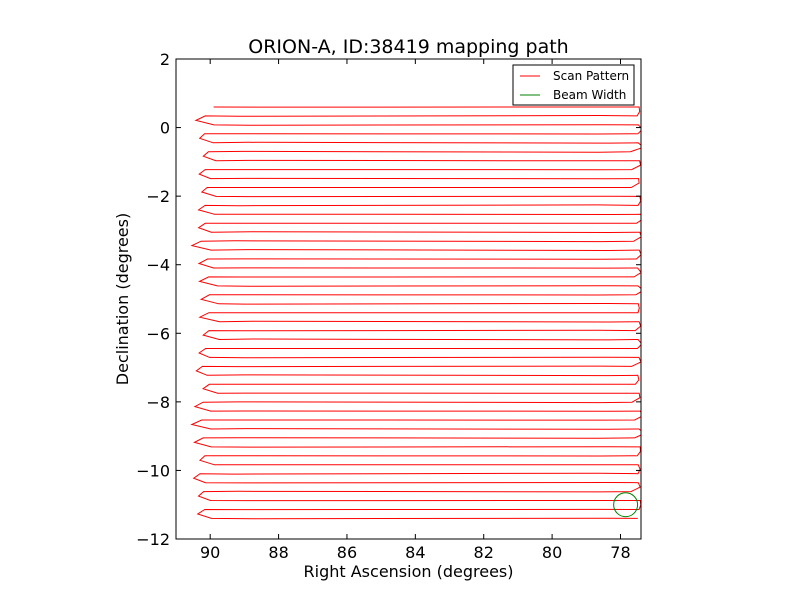 The image size is (800, 600). I want to click on beam-width-circle, so click(626, 505).